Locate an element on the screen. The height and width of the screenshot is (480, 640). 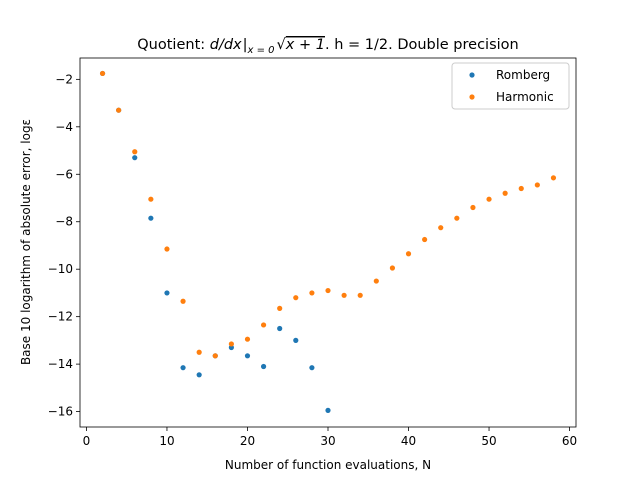
y-tick-label: −6 is located at coordinates (64, 174).